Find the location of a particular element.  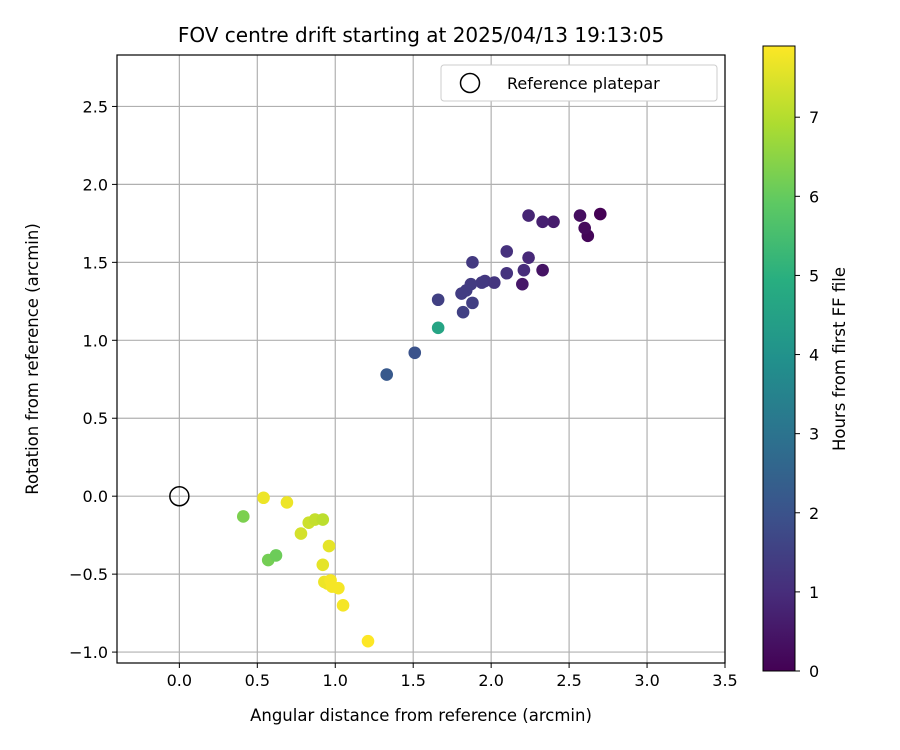

x-axis-label: Angular distance from reference (arcmin) is located at coordinates (421, 715).